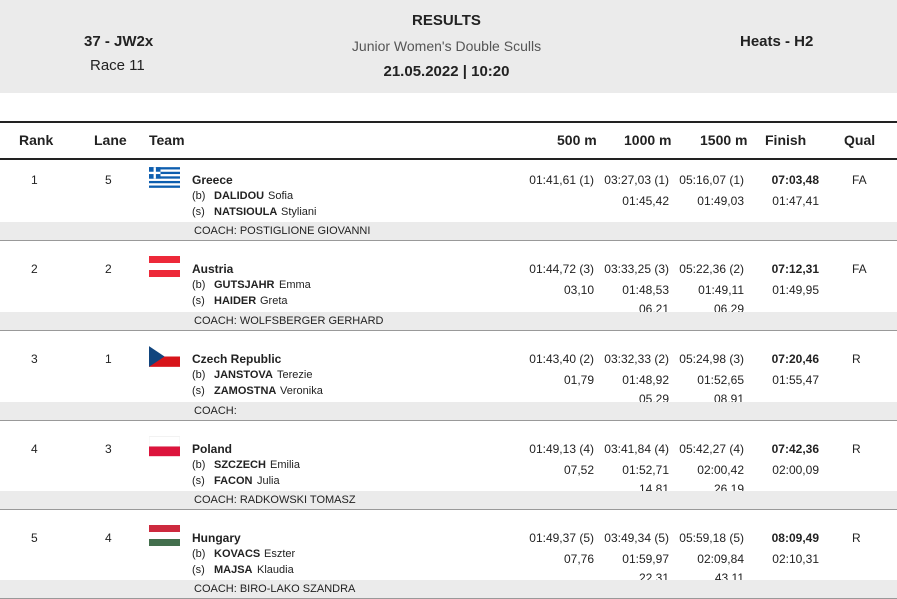 This screenshot has width=897, height=599. Describe the element at coordinates (578, 380) in the screenshot. I see `gap-500: 01,79` at that location.